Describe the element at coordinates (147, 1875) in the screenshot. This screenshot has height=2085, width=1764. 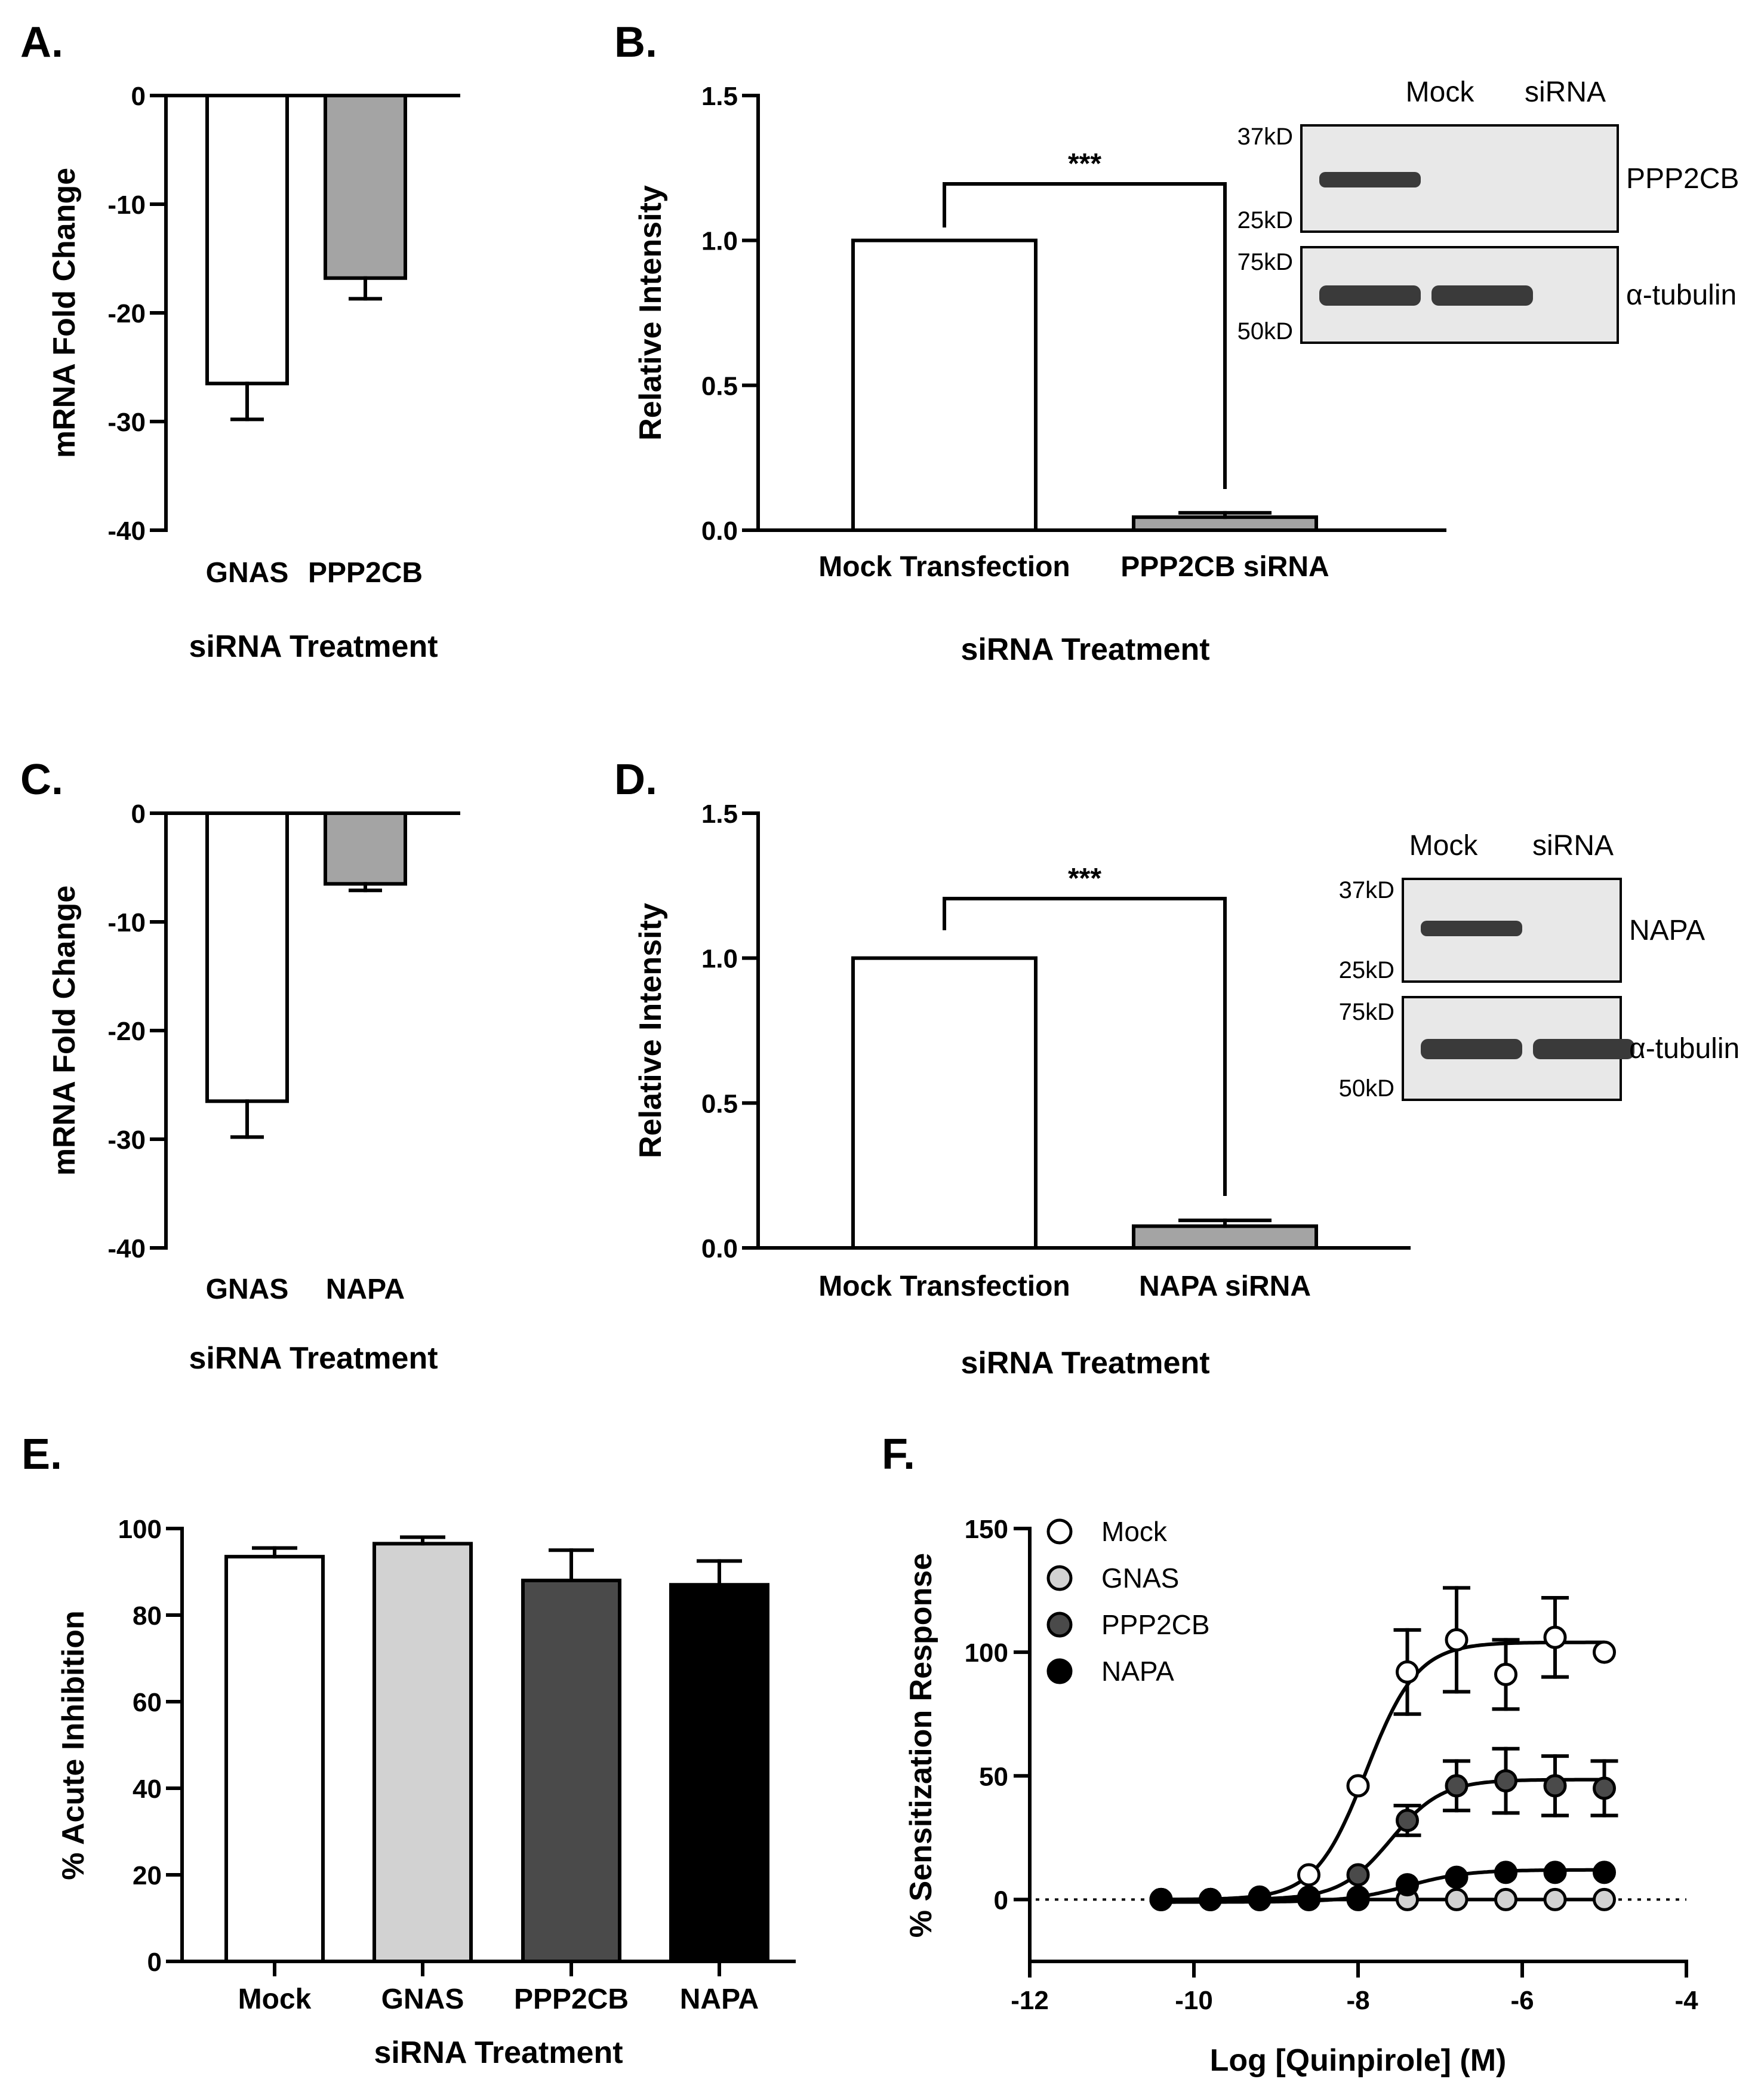
I see `y-tick-label: 20` at that location.